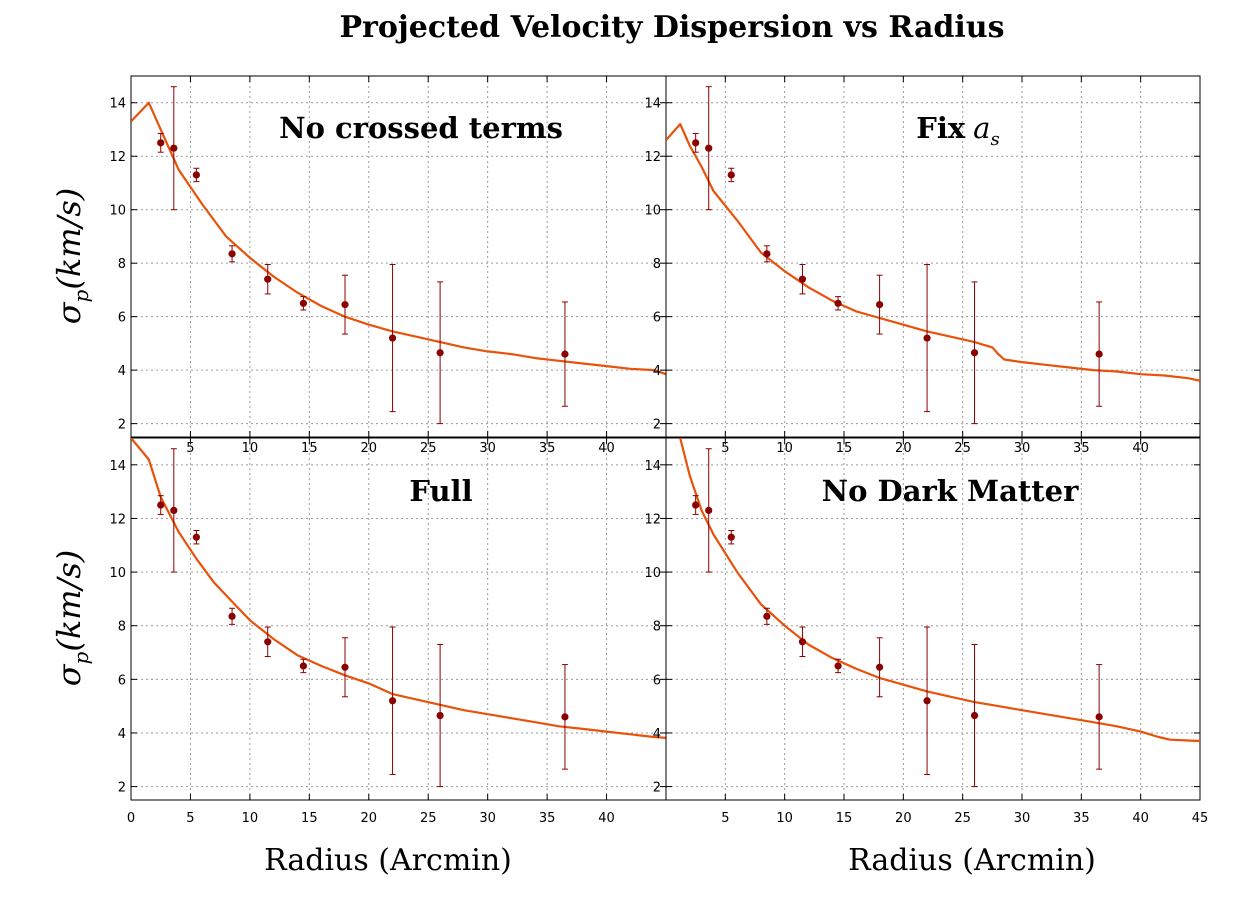 Image resolution: width=1233 pixels, height=901 pixels. Describe the element at coordinates (950, 491) in the screenshot. I see `panel-title-text: No Dark Matter` at that location.